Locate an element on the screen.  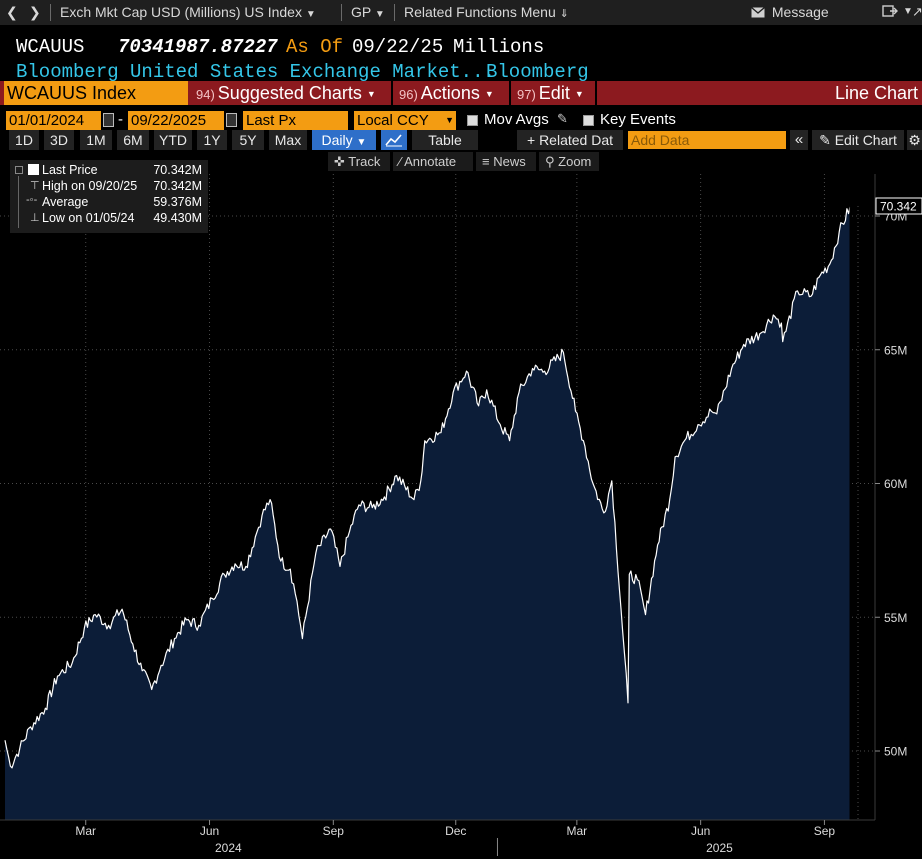
suggested-charts-menu: 94) Suggested Charts ▼ is located at coordinates (286, 93).